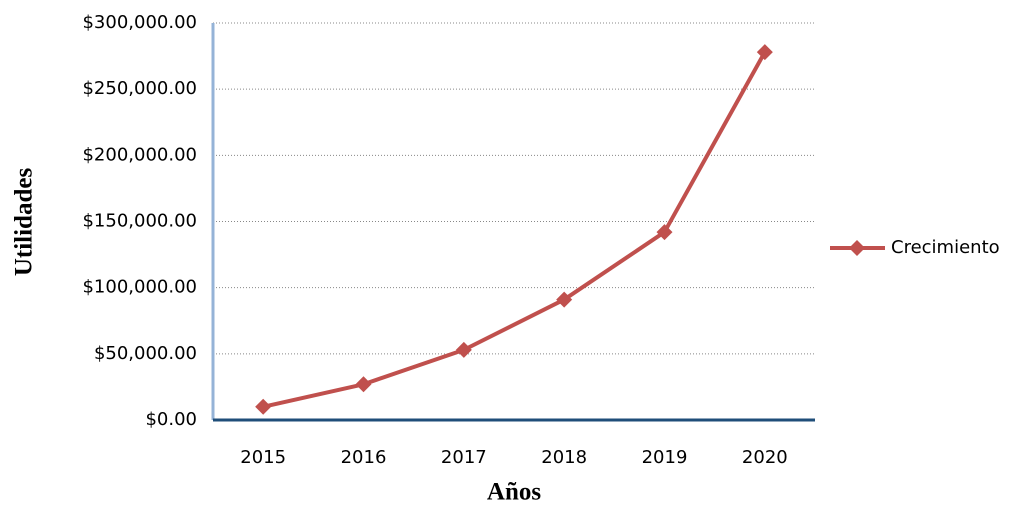 This screenshot has height=510, width=1026. I want to click on y-tick-label: $50,000.00, so click(145, 353).